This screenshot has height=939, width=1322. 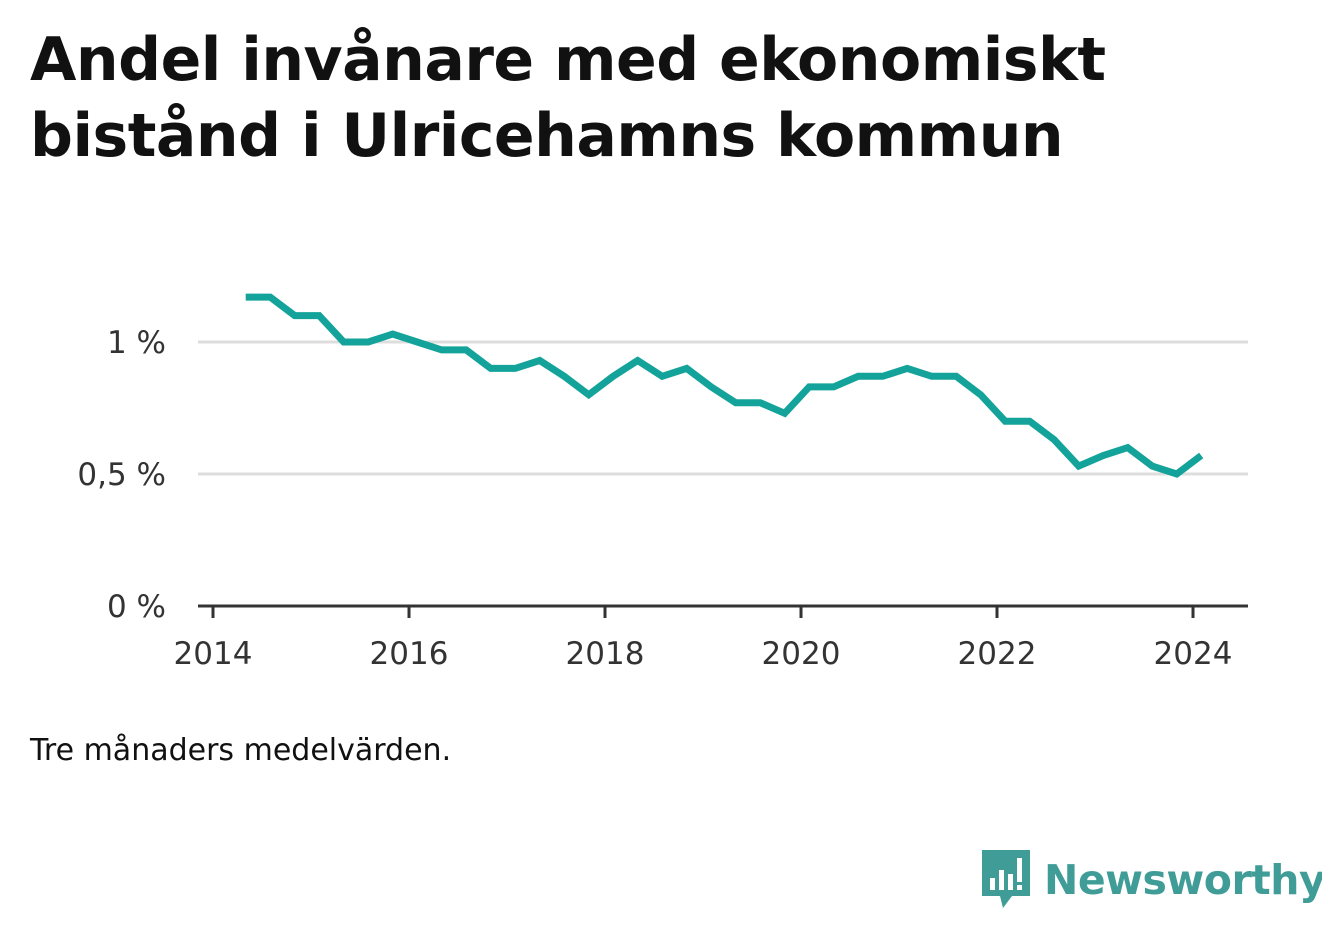 What do you see at coordinates (801, 654) in the screenshot?
I see `x-tick-label: 2020` at bounding box center [801, 654].